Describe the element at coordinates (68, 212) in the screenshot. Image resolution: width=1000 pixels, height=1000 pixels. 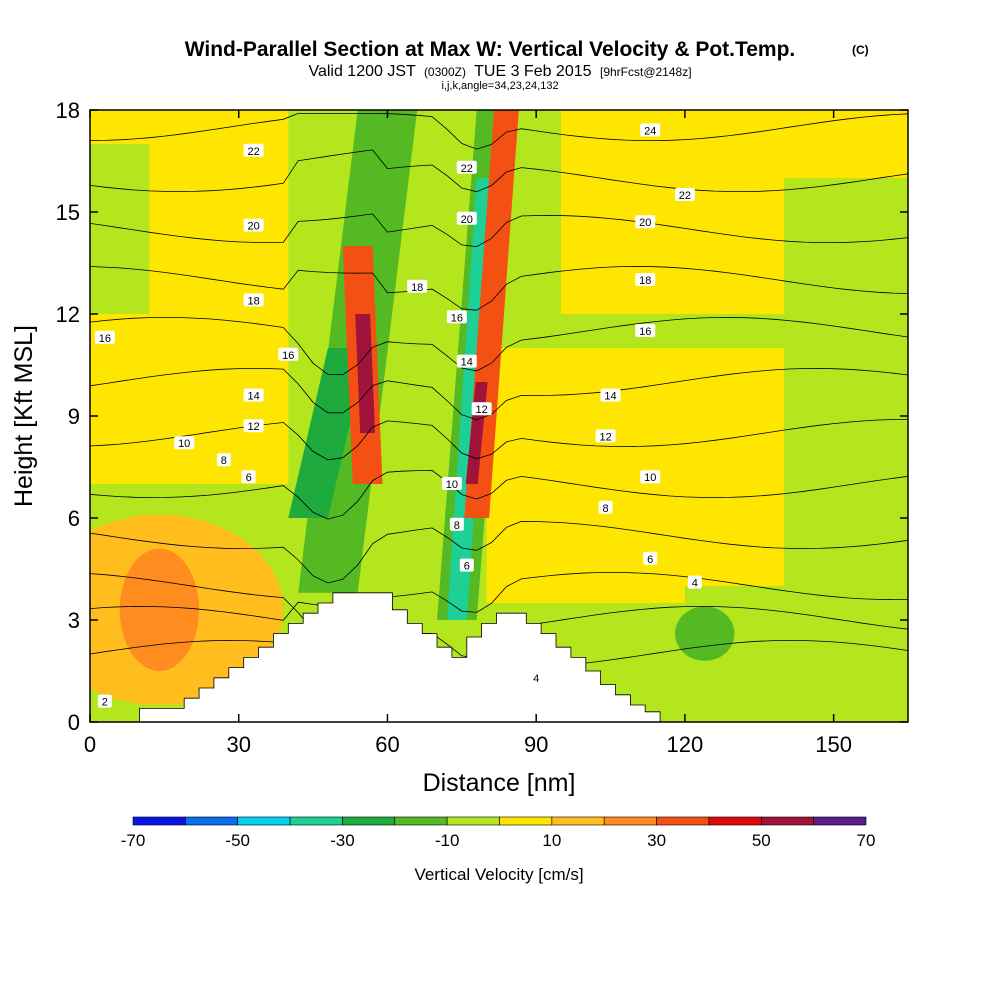
I see `y-tick-label: 15` at that location.